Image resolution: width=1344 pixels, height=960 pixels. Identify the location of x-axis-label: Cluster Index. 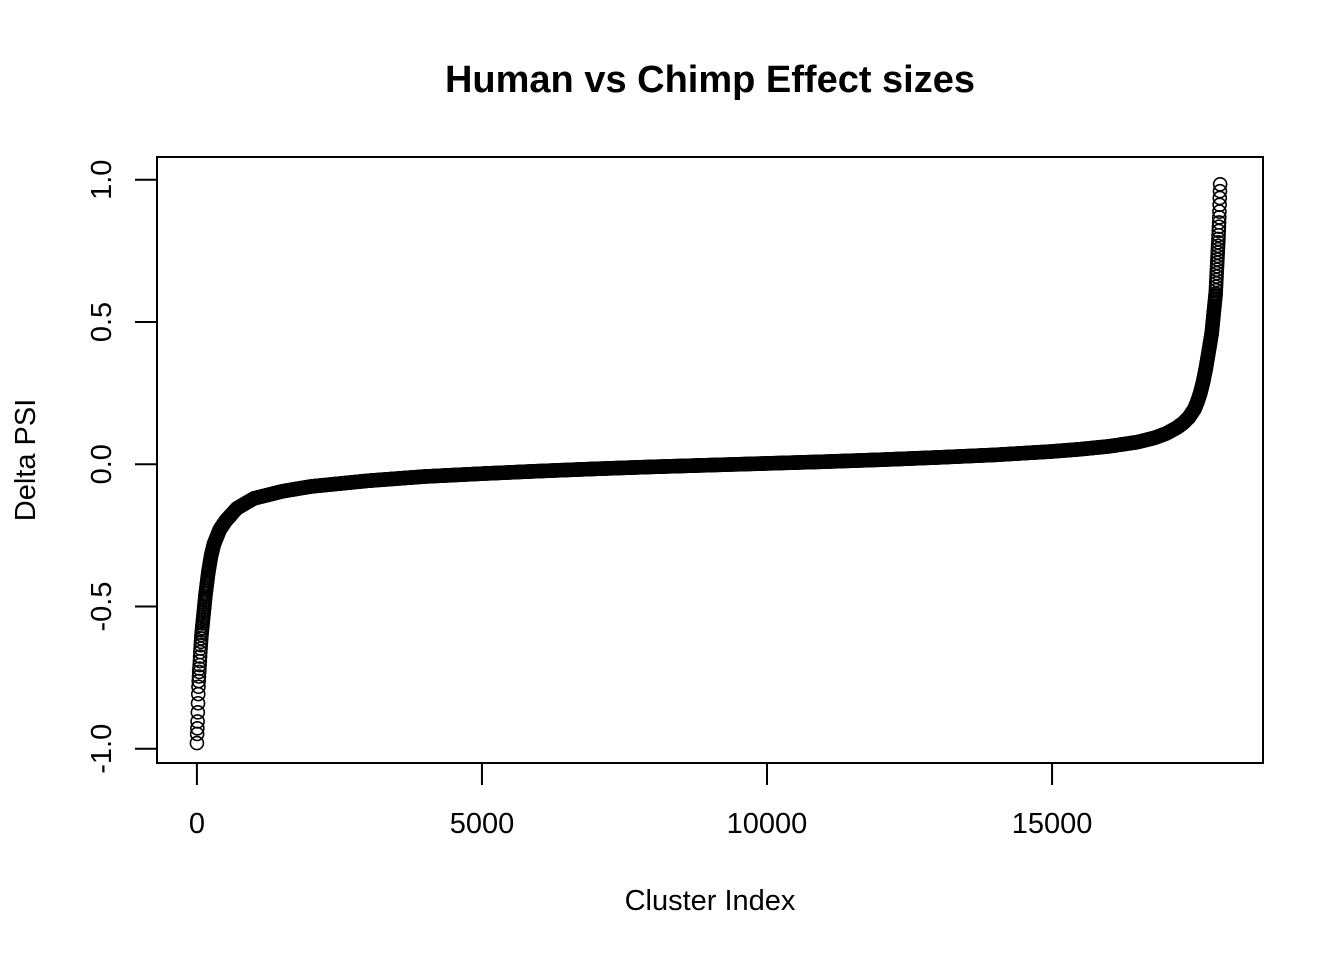
(710, 901).